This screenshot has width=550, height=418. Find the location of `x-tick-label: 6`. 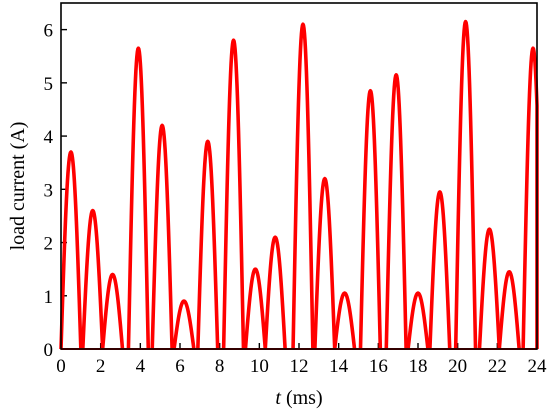

x-tick-label: 6 is located at coordinates (180, 366).